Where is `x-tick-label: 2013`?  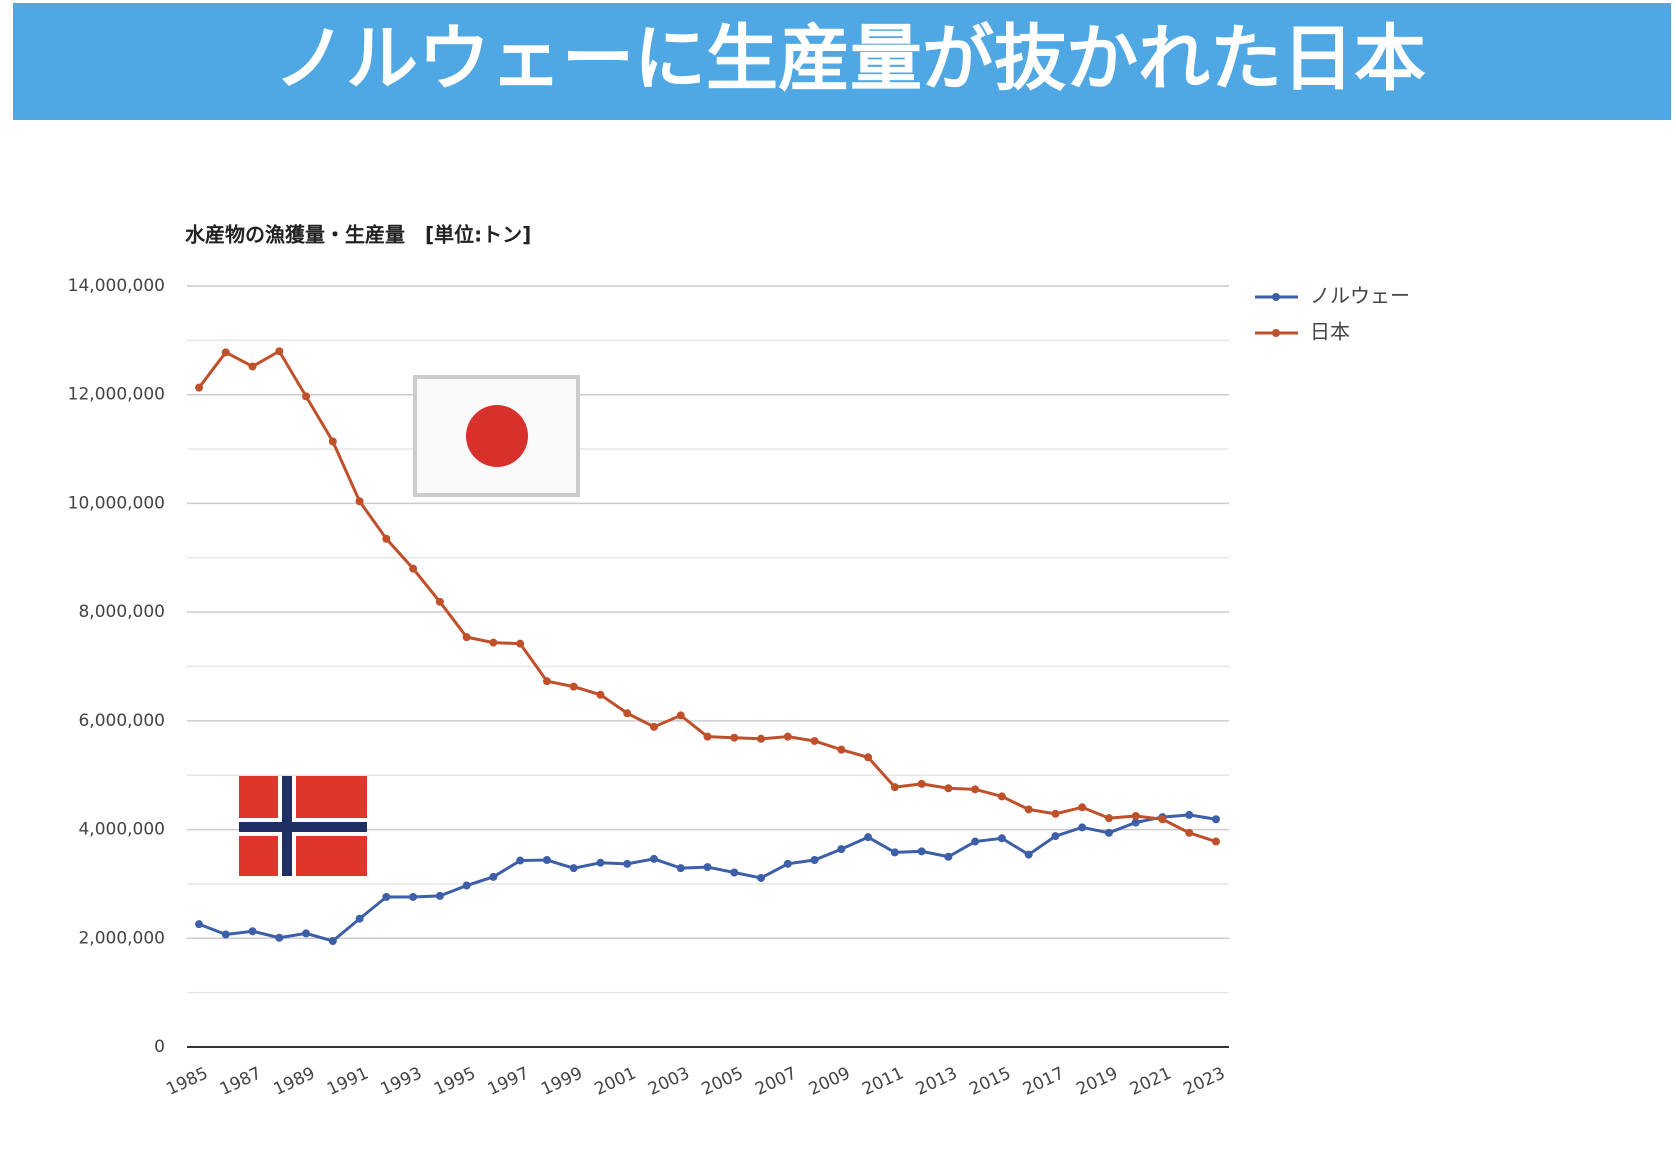
x-tick-label: 2013 is located at coordinates (937, 1081).